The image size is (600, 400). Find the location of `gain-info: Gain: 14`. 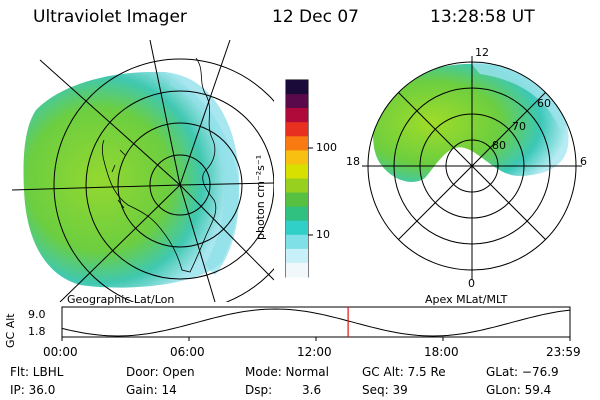

gain-info: Gain: 14 is located at coordinates (151, 390).